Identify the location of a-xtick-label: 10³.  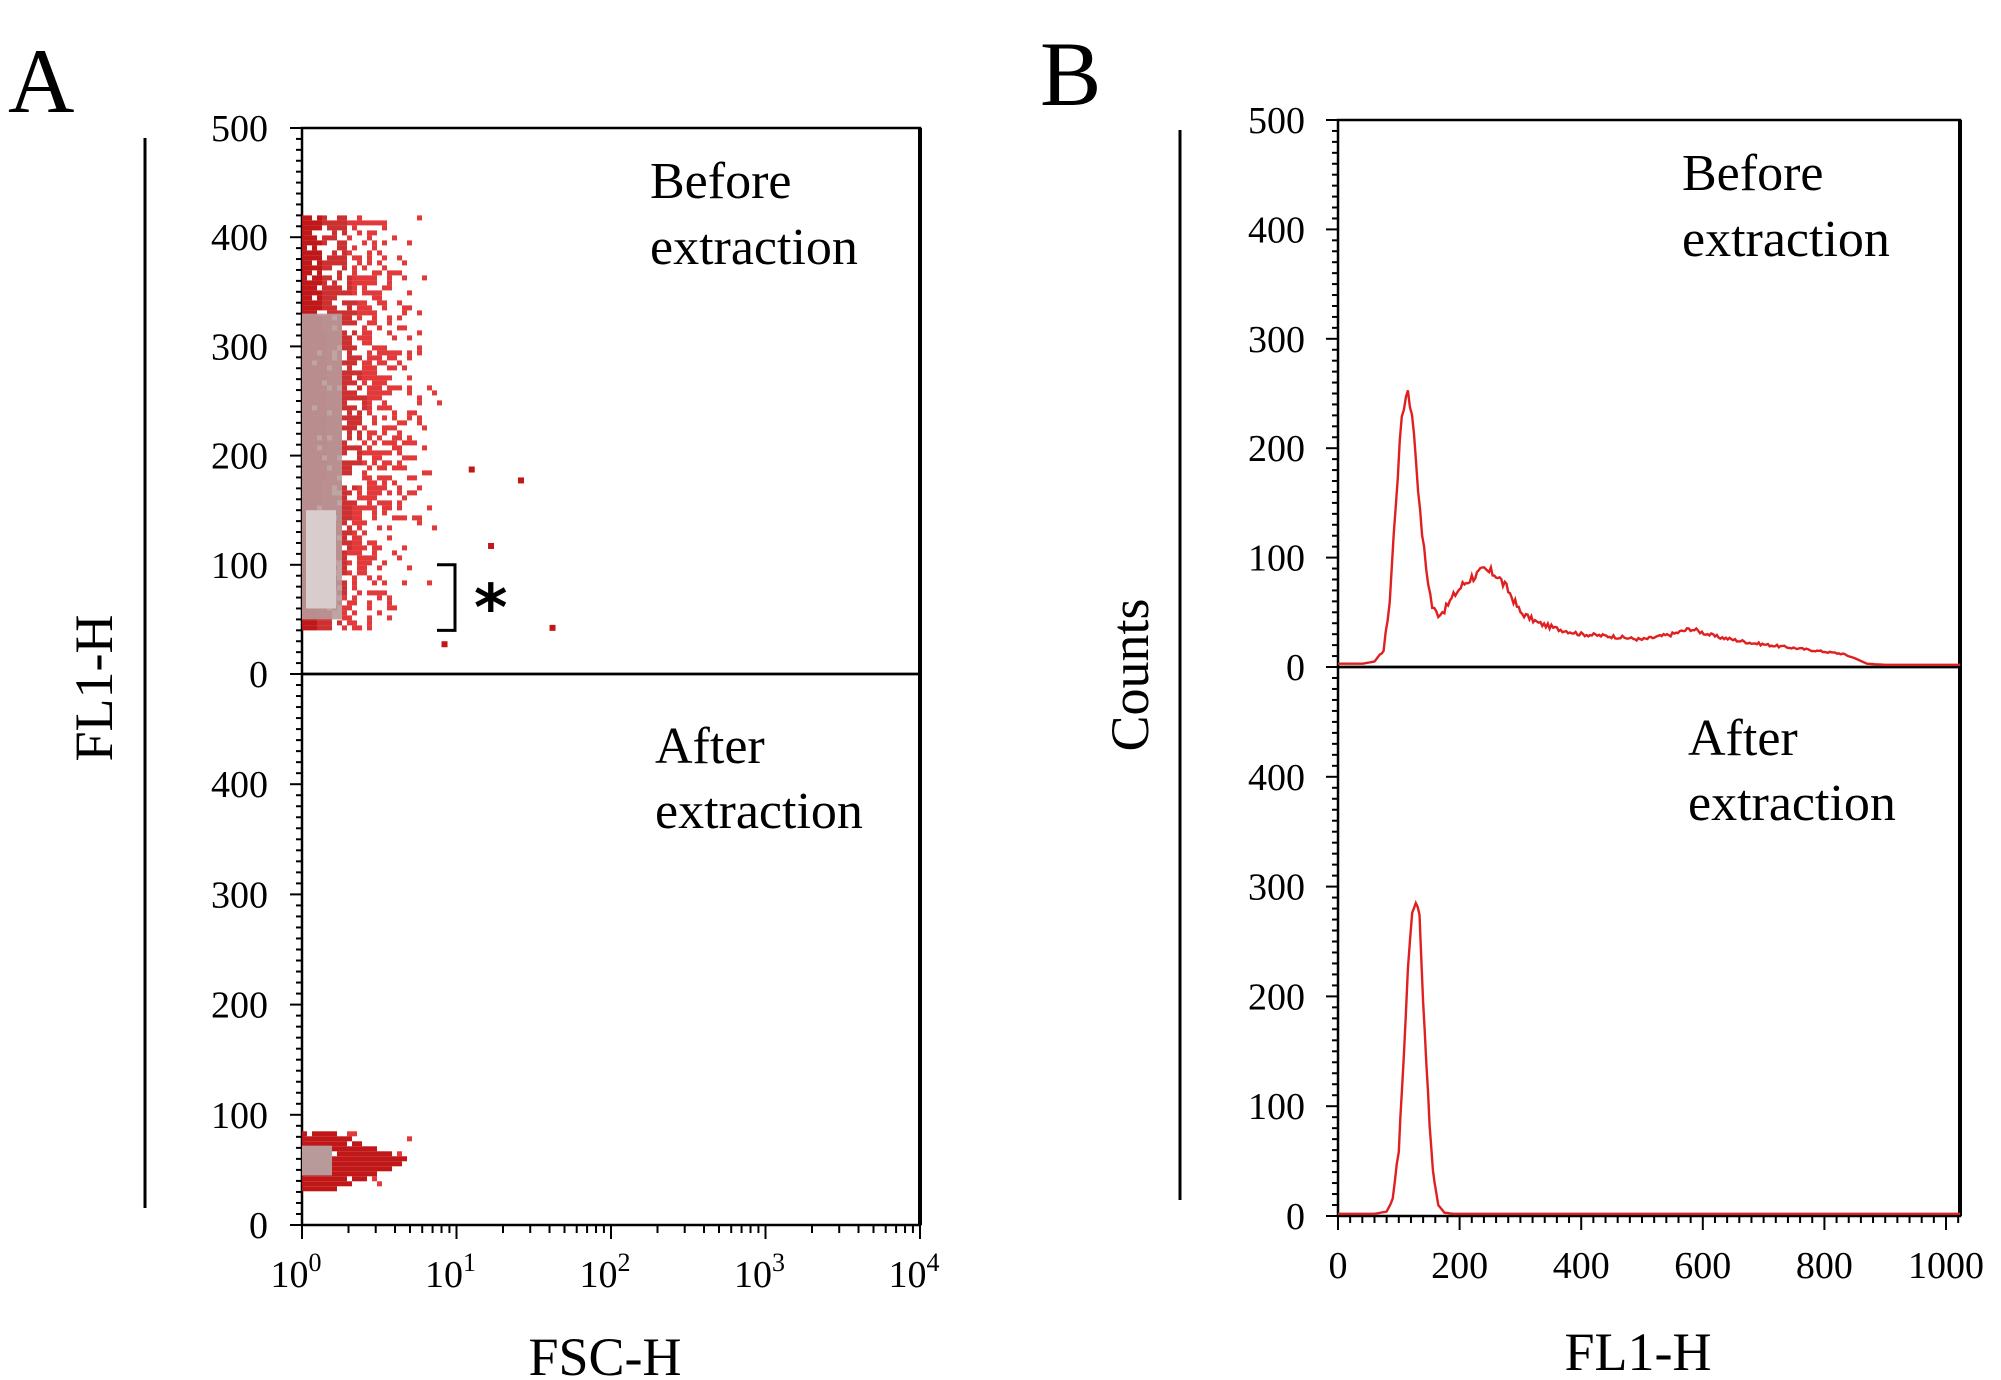
(759, 1272).